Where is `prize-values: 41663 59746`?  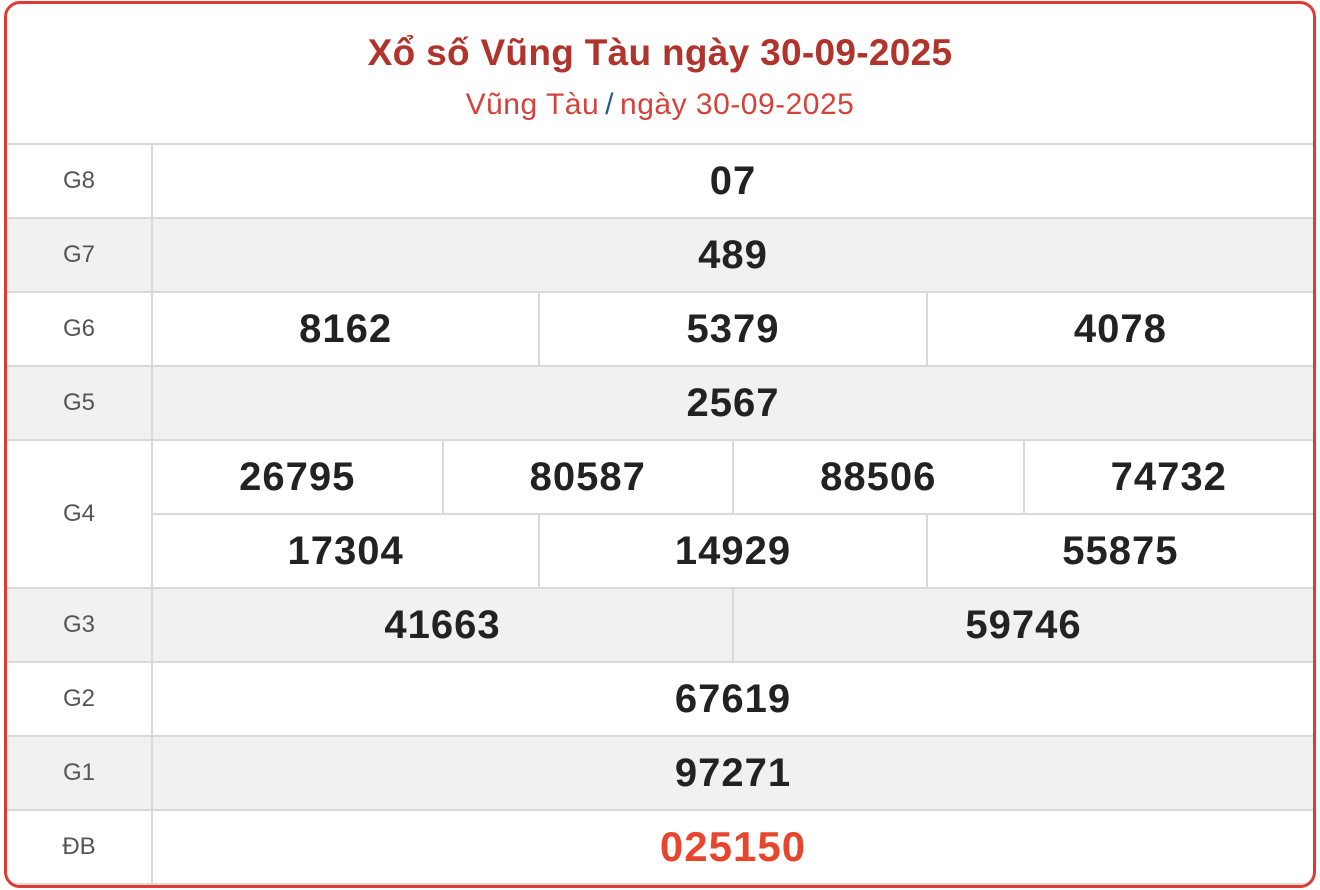
prize-values: 41663 59746 is located at coordinates (733, 625).